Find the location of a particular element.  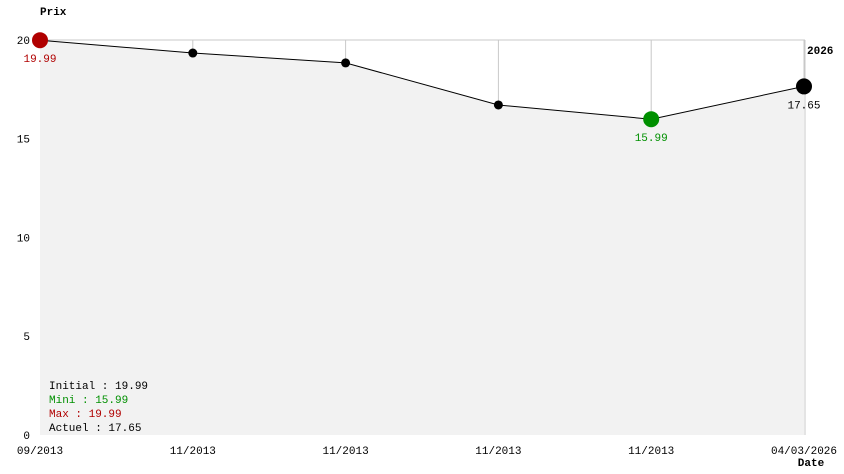

summary-entry: Actuel : 17.65 is located at coordinates (95, 429).